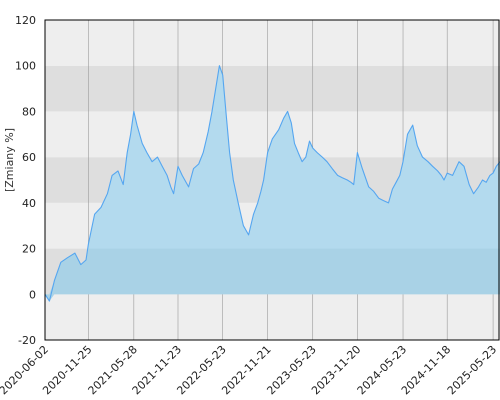  Describe the element at coordinates (9, 160) in the screenshot. I see `y-axis-title: [Zmiany %]` at that location.